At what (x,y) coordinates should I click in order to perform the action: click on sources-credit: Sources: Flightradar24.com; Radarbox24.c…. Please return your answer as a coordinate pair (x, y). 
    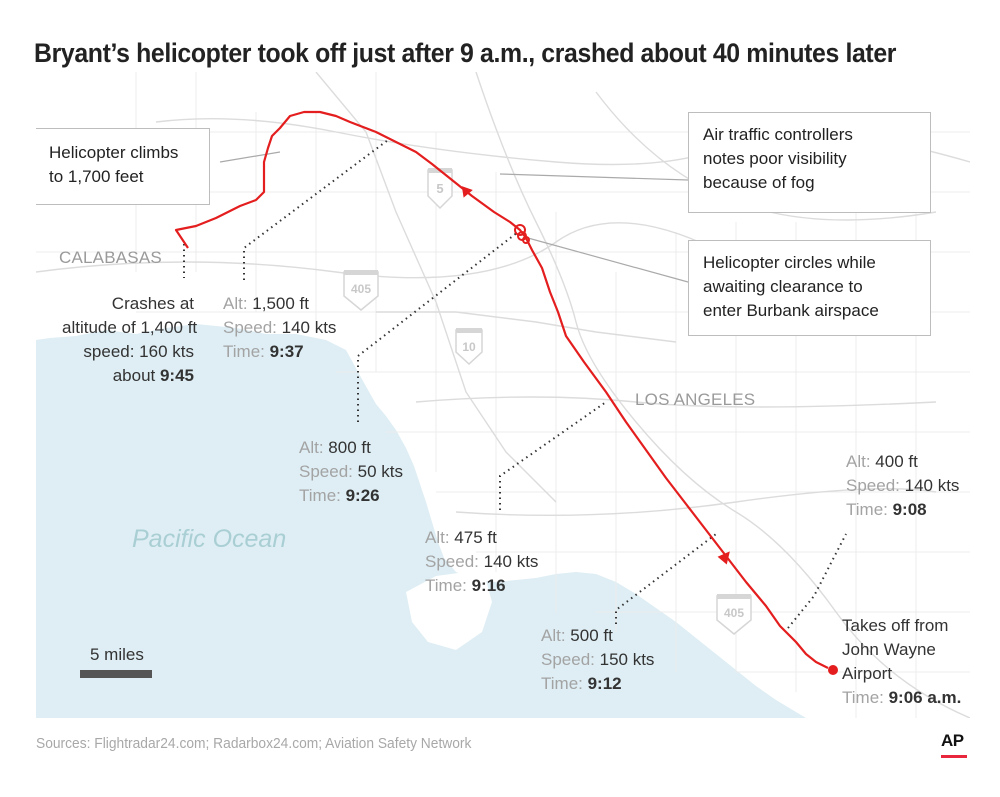
    Looking at the image, I should click on (254, 743).